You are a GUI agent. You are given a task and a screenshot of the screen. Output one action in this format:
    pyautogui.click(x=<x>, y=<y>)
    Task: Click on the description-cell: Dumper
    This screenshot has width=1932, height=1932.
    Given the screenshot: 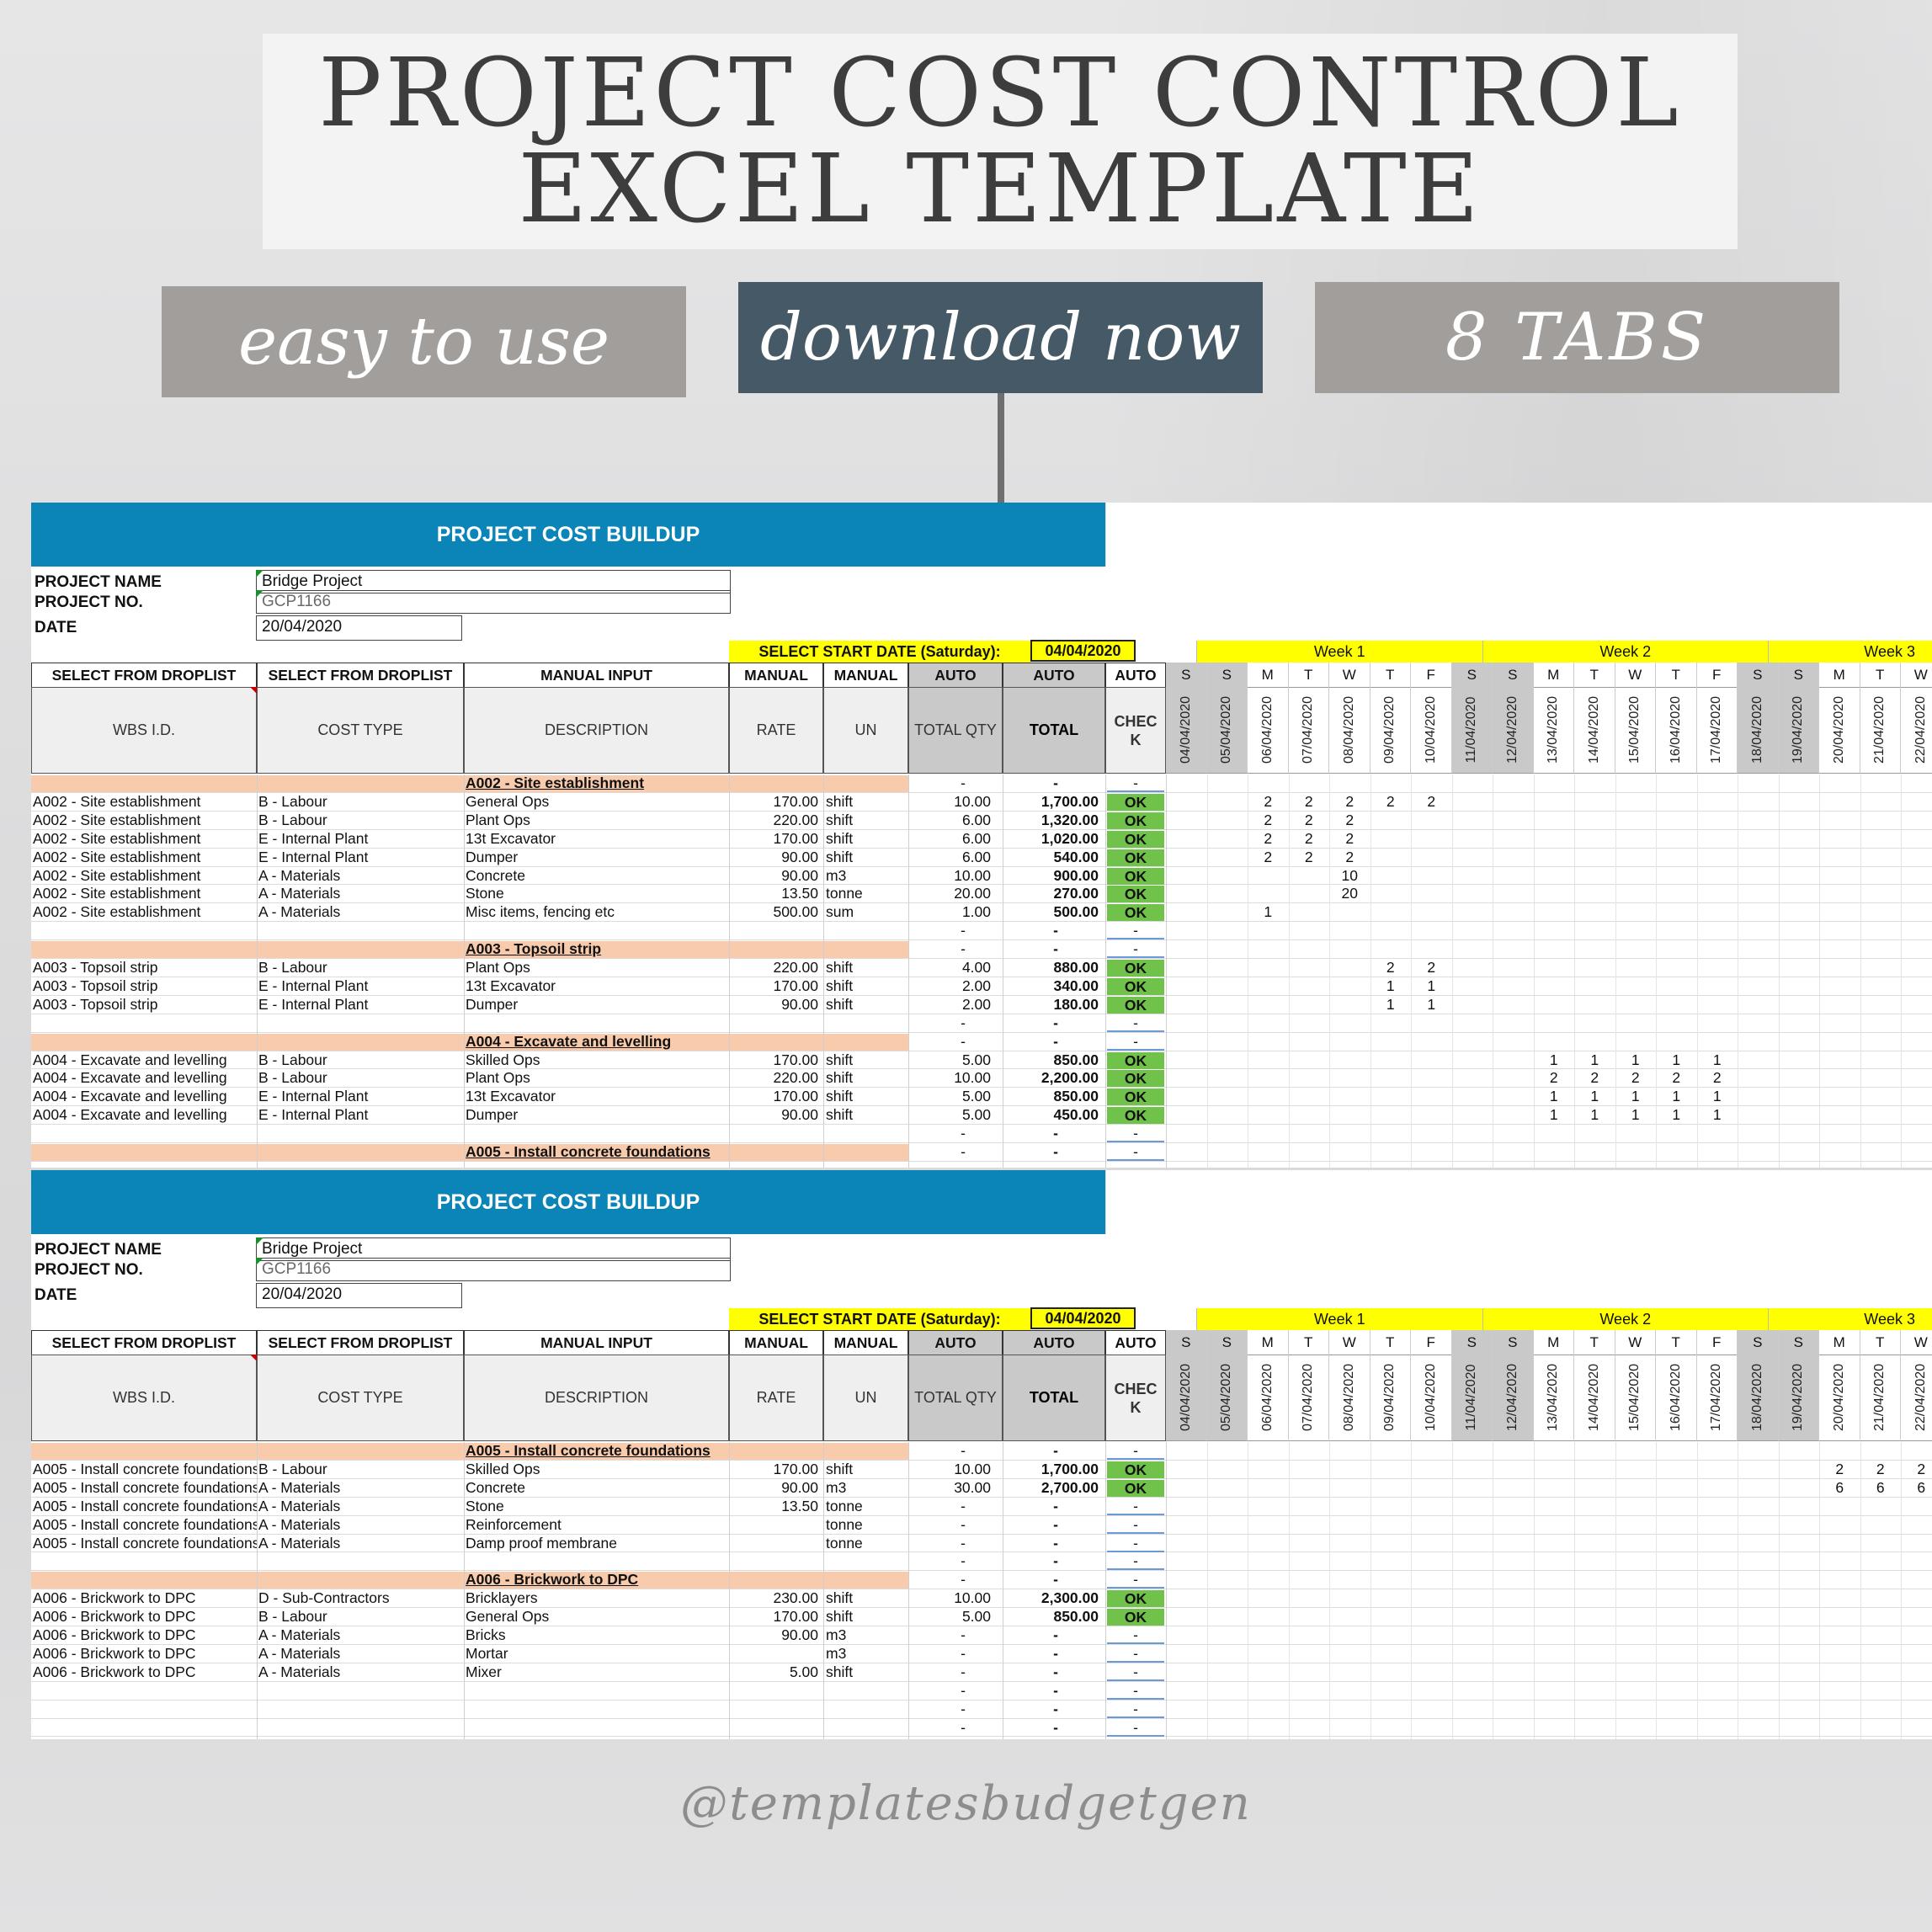 What is the action you would take?
    pyautogui.click(x=492, y=1115)
    